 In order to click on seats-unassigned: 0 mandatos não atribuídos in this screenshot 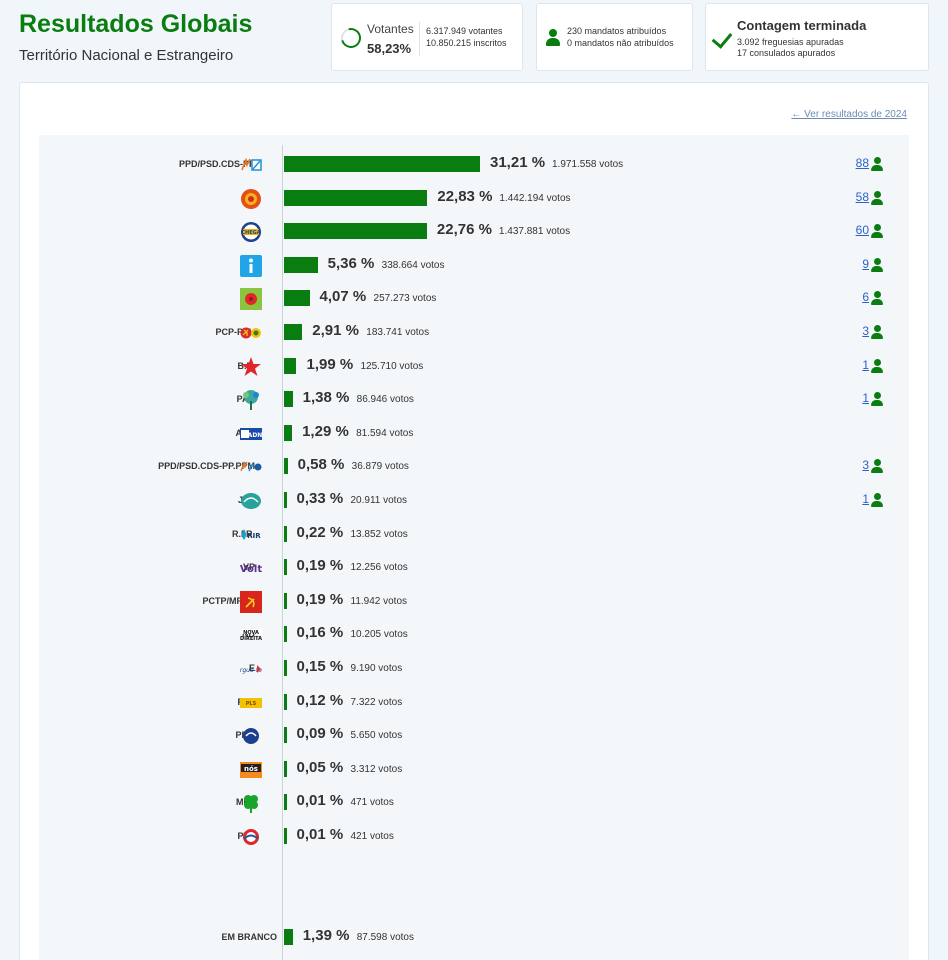, I will do `click(620, 43)`.